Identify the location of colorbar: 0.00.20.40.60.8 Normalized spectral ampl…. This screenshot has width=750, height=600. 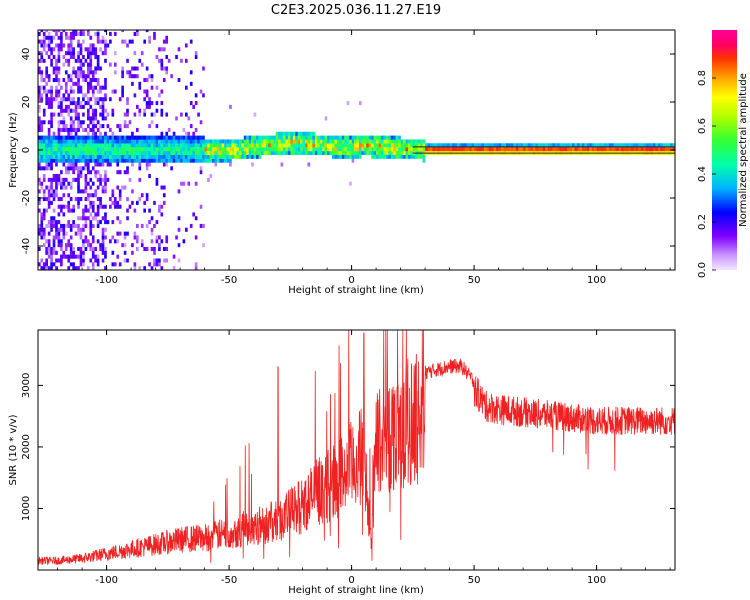
(723, 154).